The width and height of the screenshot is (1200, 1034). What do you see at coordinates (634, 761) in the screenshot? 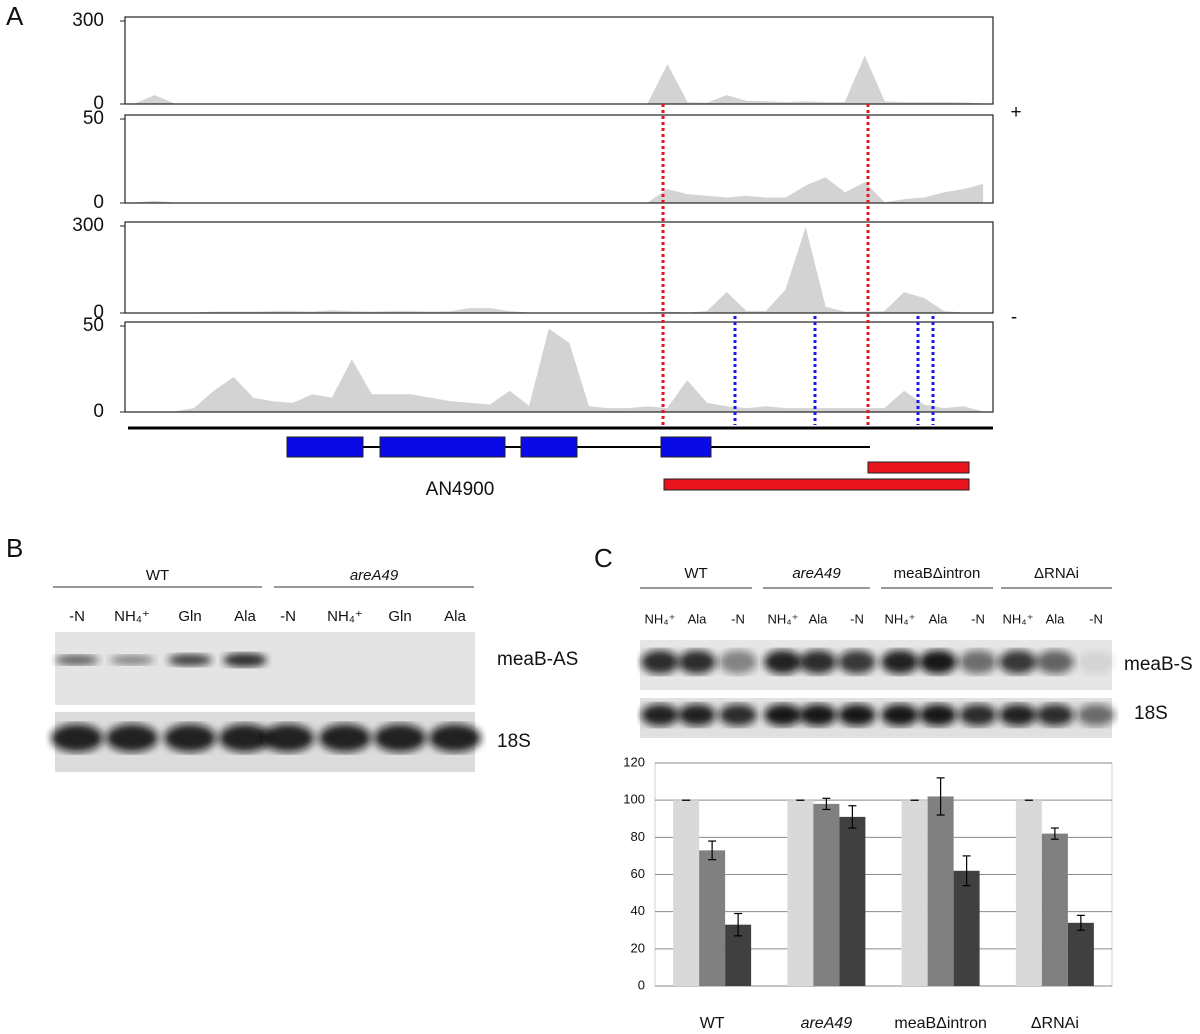
I see `y-tick-label: 120` at bounding box center [634, 761].